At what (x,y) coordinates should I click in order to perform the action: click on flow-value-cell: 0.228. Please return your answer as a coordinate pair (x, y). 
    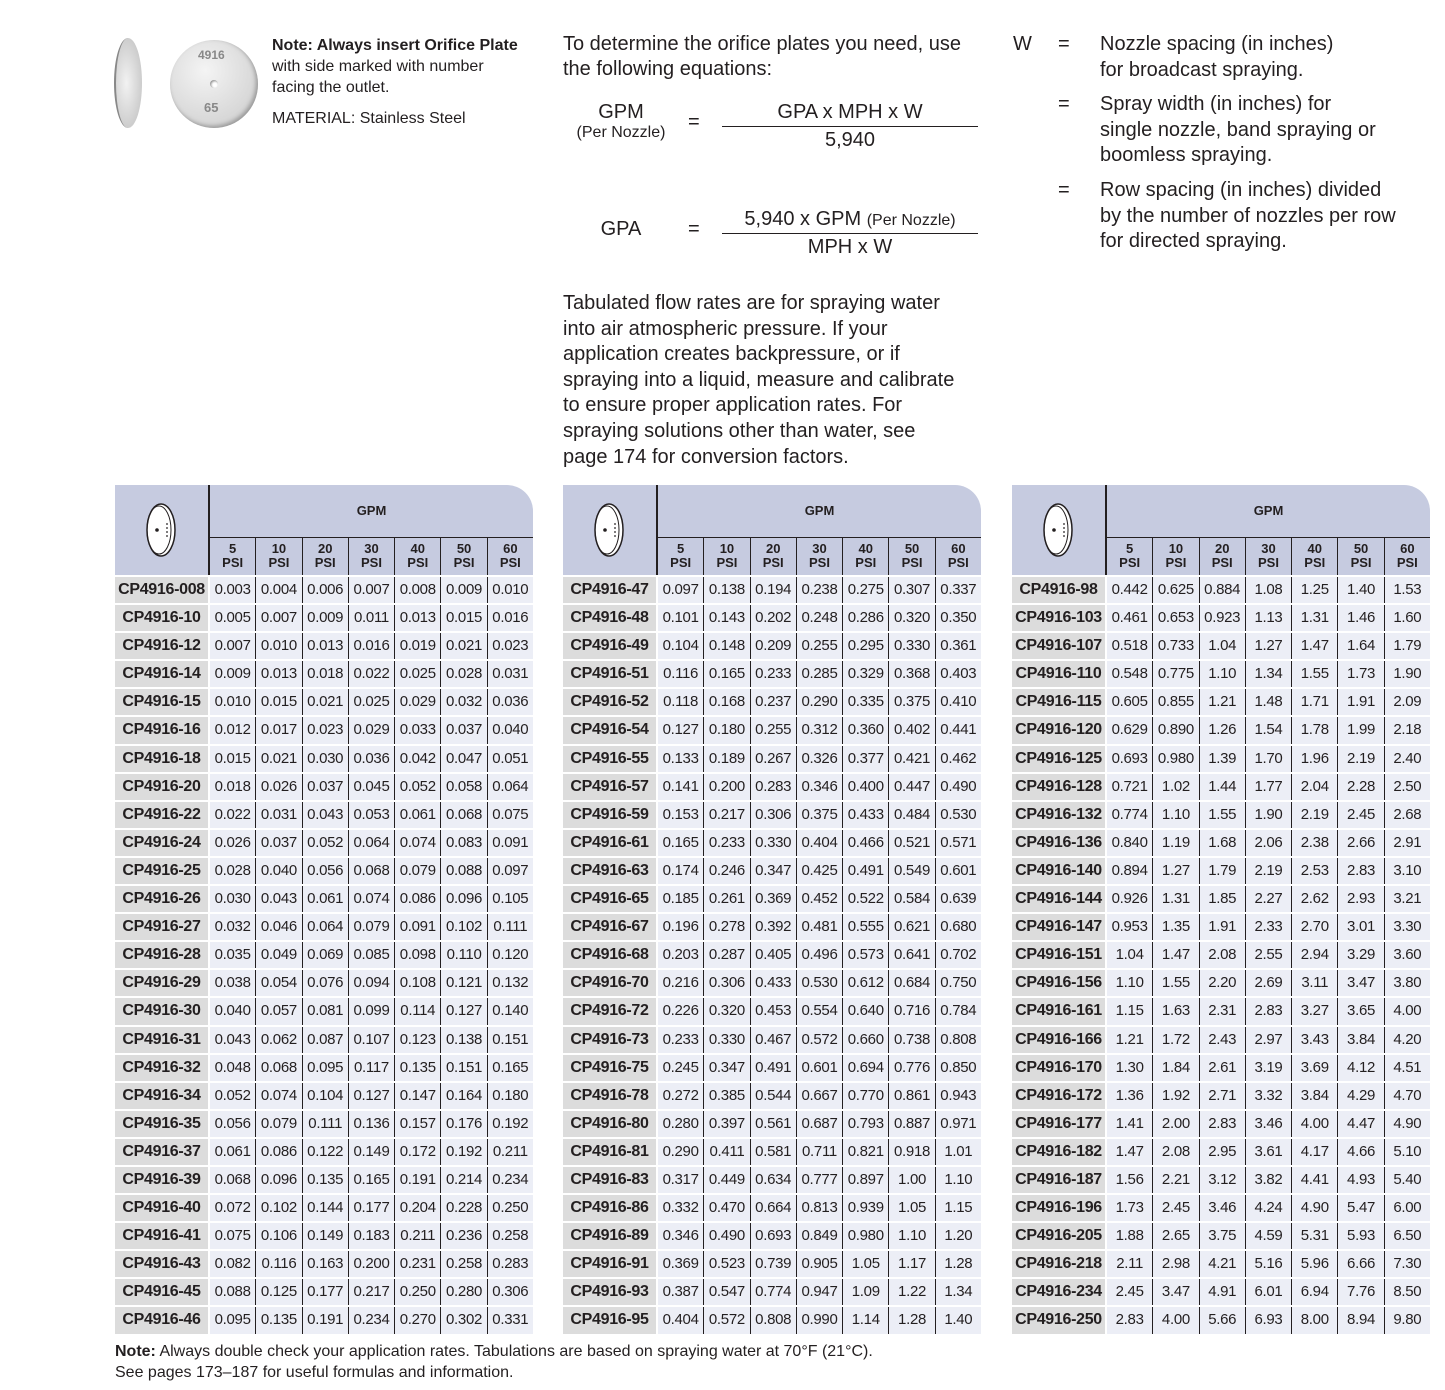
    Looking at the image, I should click on (463, 1208).